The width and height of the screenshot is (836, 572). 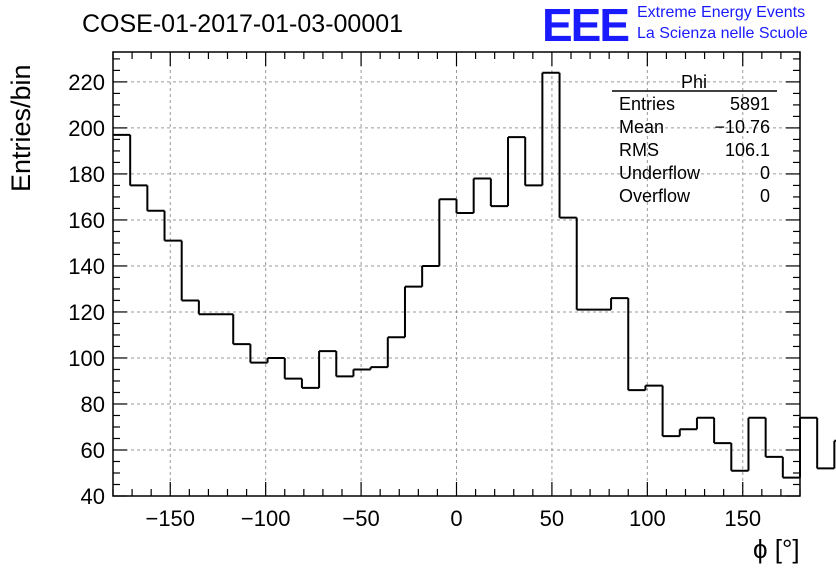 What do you see at coordinates (747, 150) in the screenshot?
I see `stats-rms-value: 106.1` at bounding box center [747, 150].